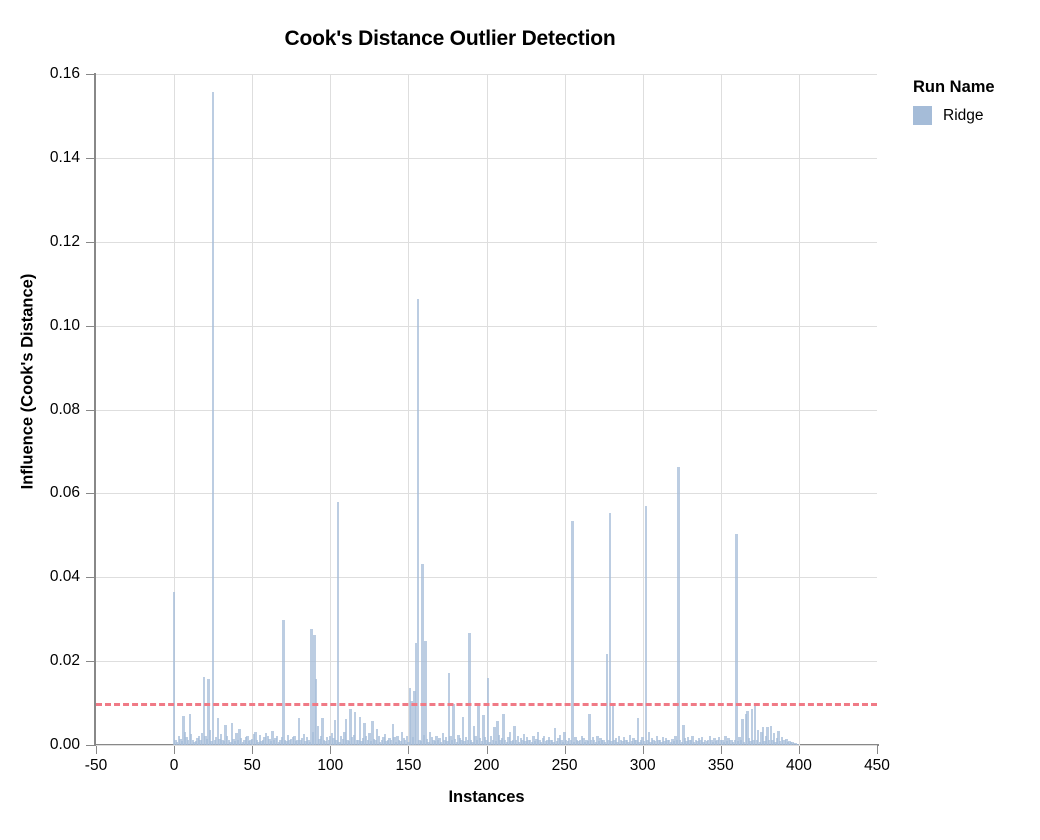  I want to click on x-tick-label: 250, so click(564, 765).